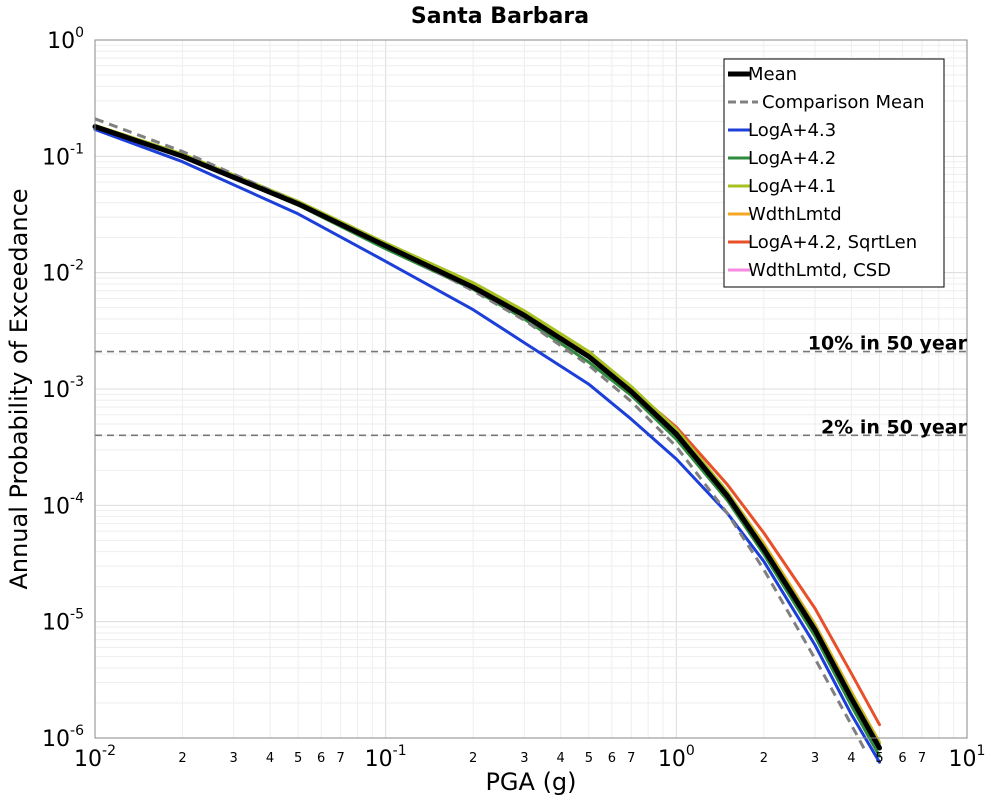 The width and height of the screenshot is (1000, 800). I want to click on annotations: 10% in 50 year 2% in 50 year, so click(888, 386).